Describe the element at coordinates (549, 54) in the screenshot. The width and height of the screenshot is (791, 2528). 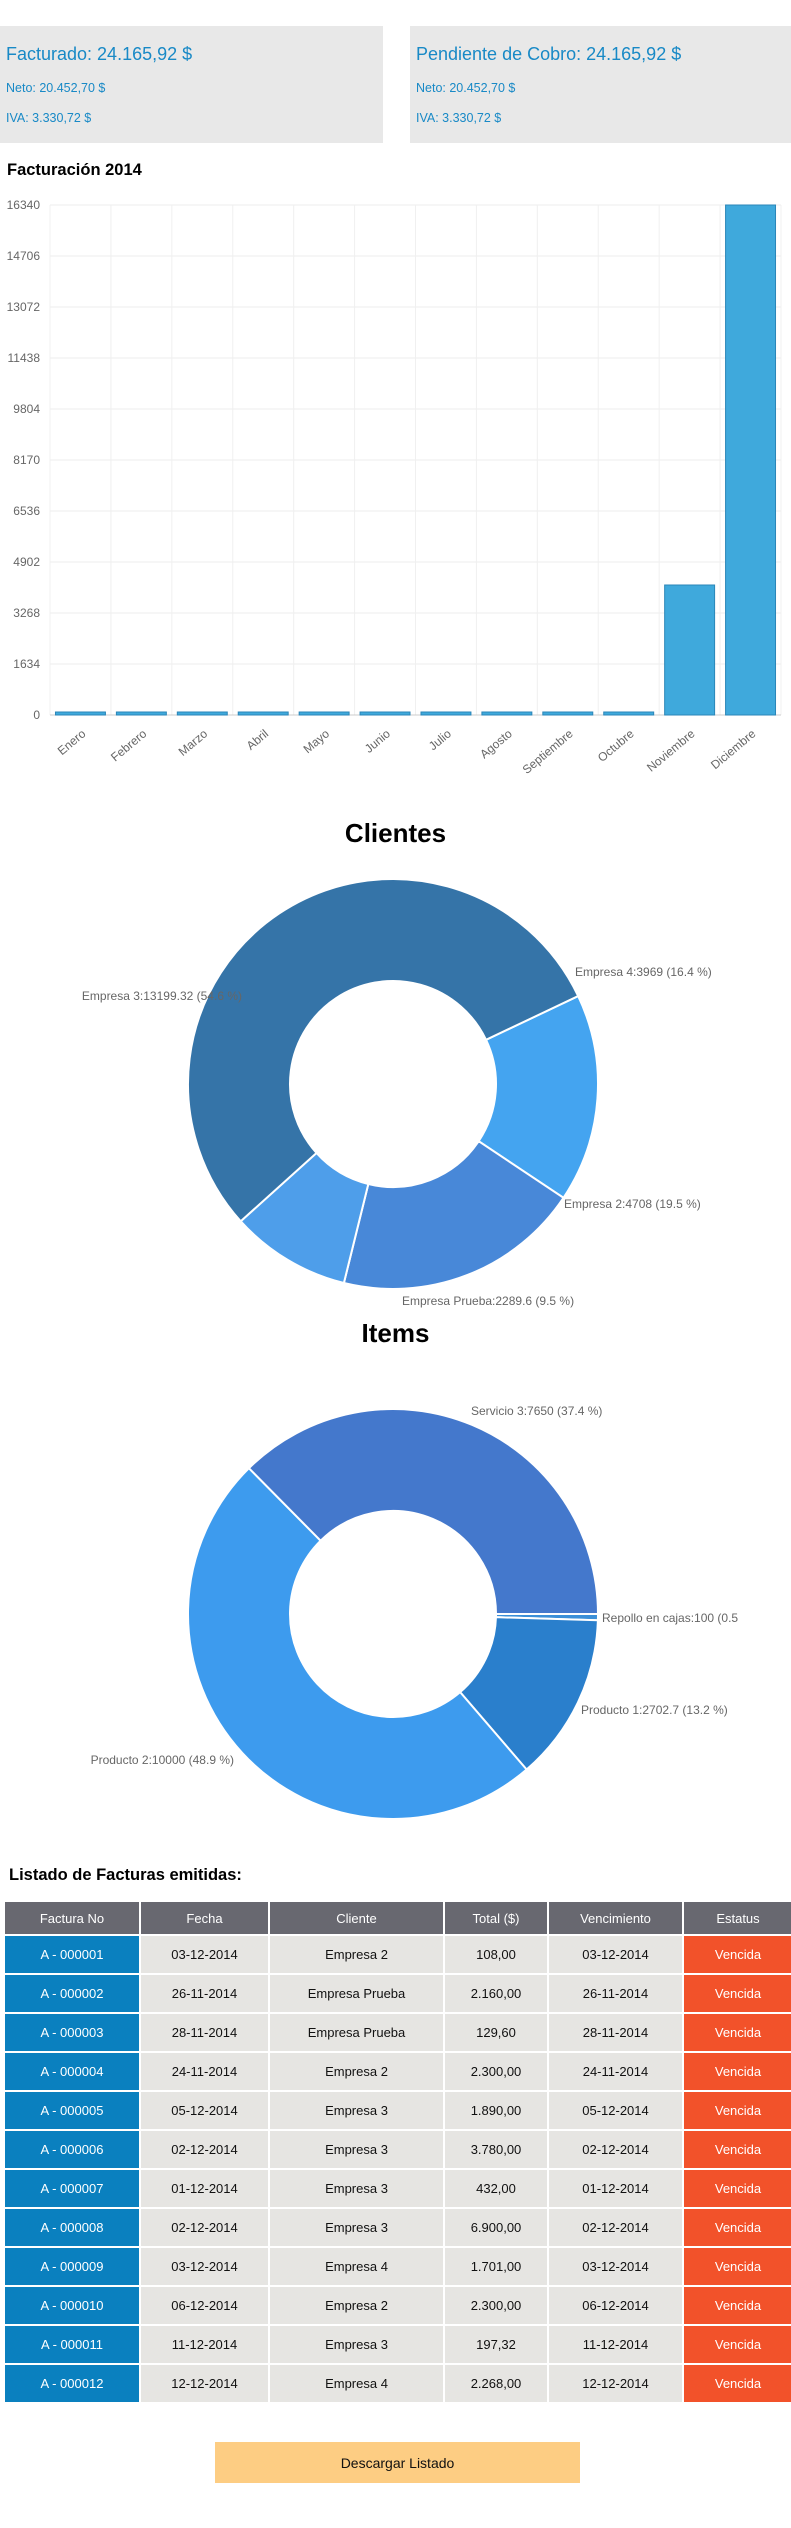
I see `pending-total: Pendiente de Cobro: 24.165,92 $` at that location.